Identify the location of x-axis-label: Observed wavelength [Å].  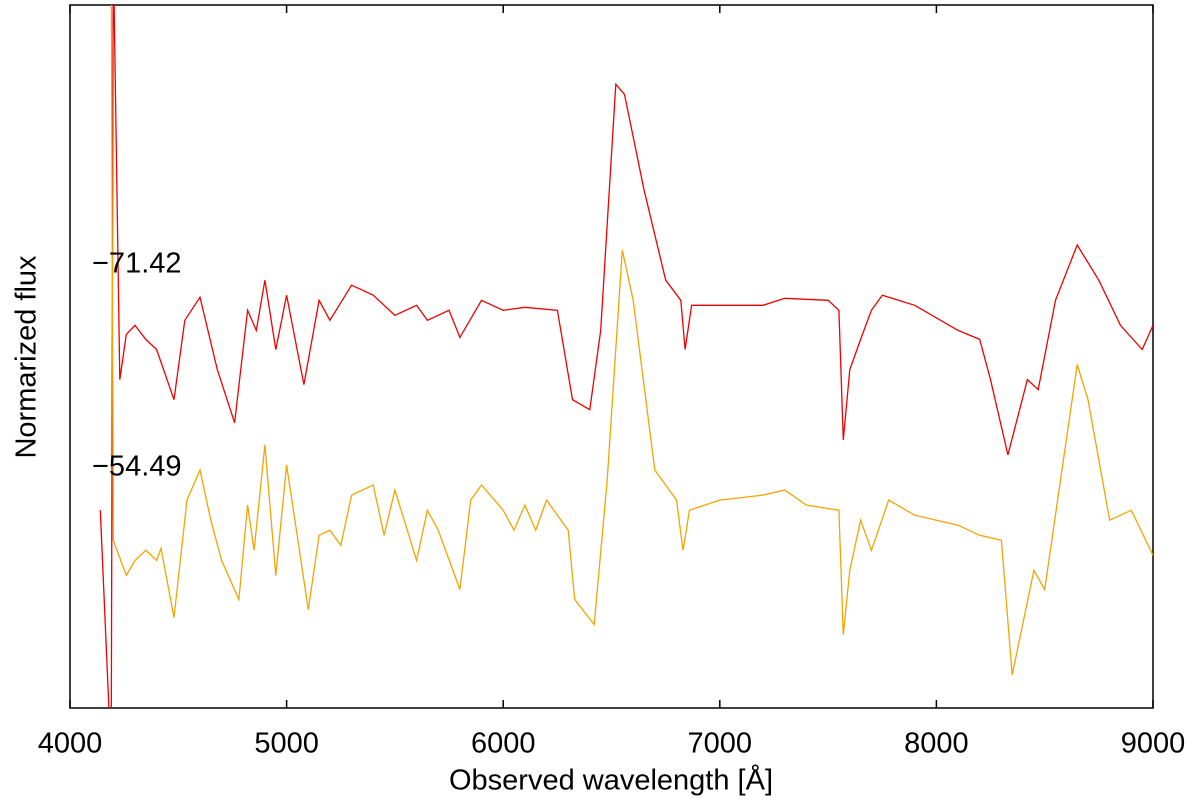
(611, 780).